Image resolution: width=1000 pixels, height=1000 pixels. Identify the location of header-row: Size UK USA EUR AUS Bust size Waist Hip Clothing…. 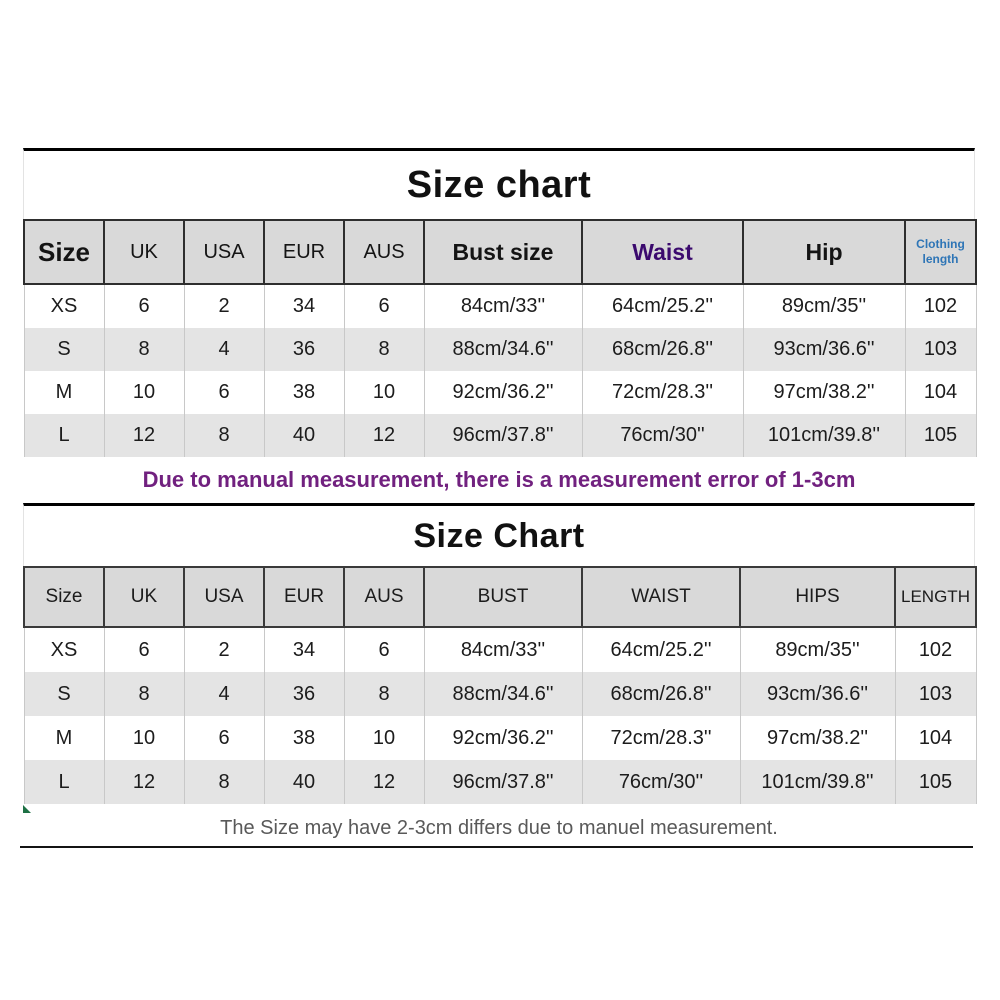
(500, 252).